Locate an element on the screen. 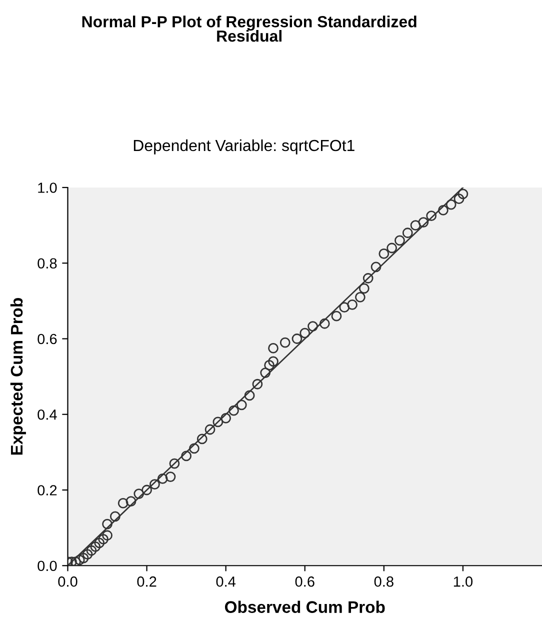 The height and width of the screenshot is (625, 542). y-tick-label: 0.2 is located at coordinates (47, 490).